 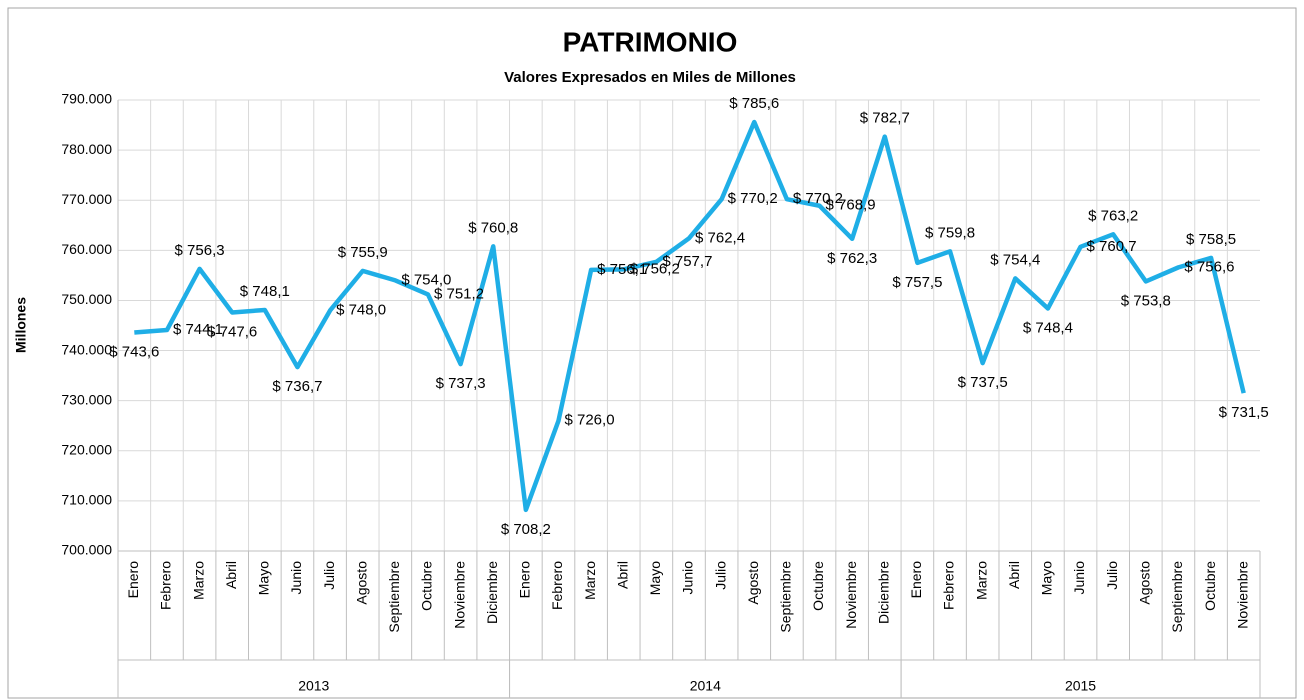 I want to click on data-label: $ 758,5, so click(x=1211, y=239).